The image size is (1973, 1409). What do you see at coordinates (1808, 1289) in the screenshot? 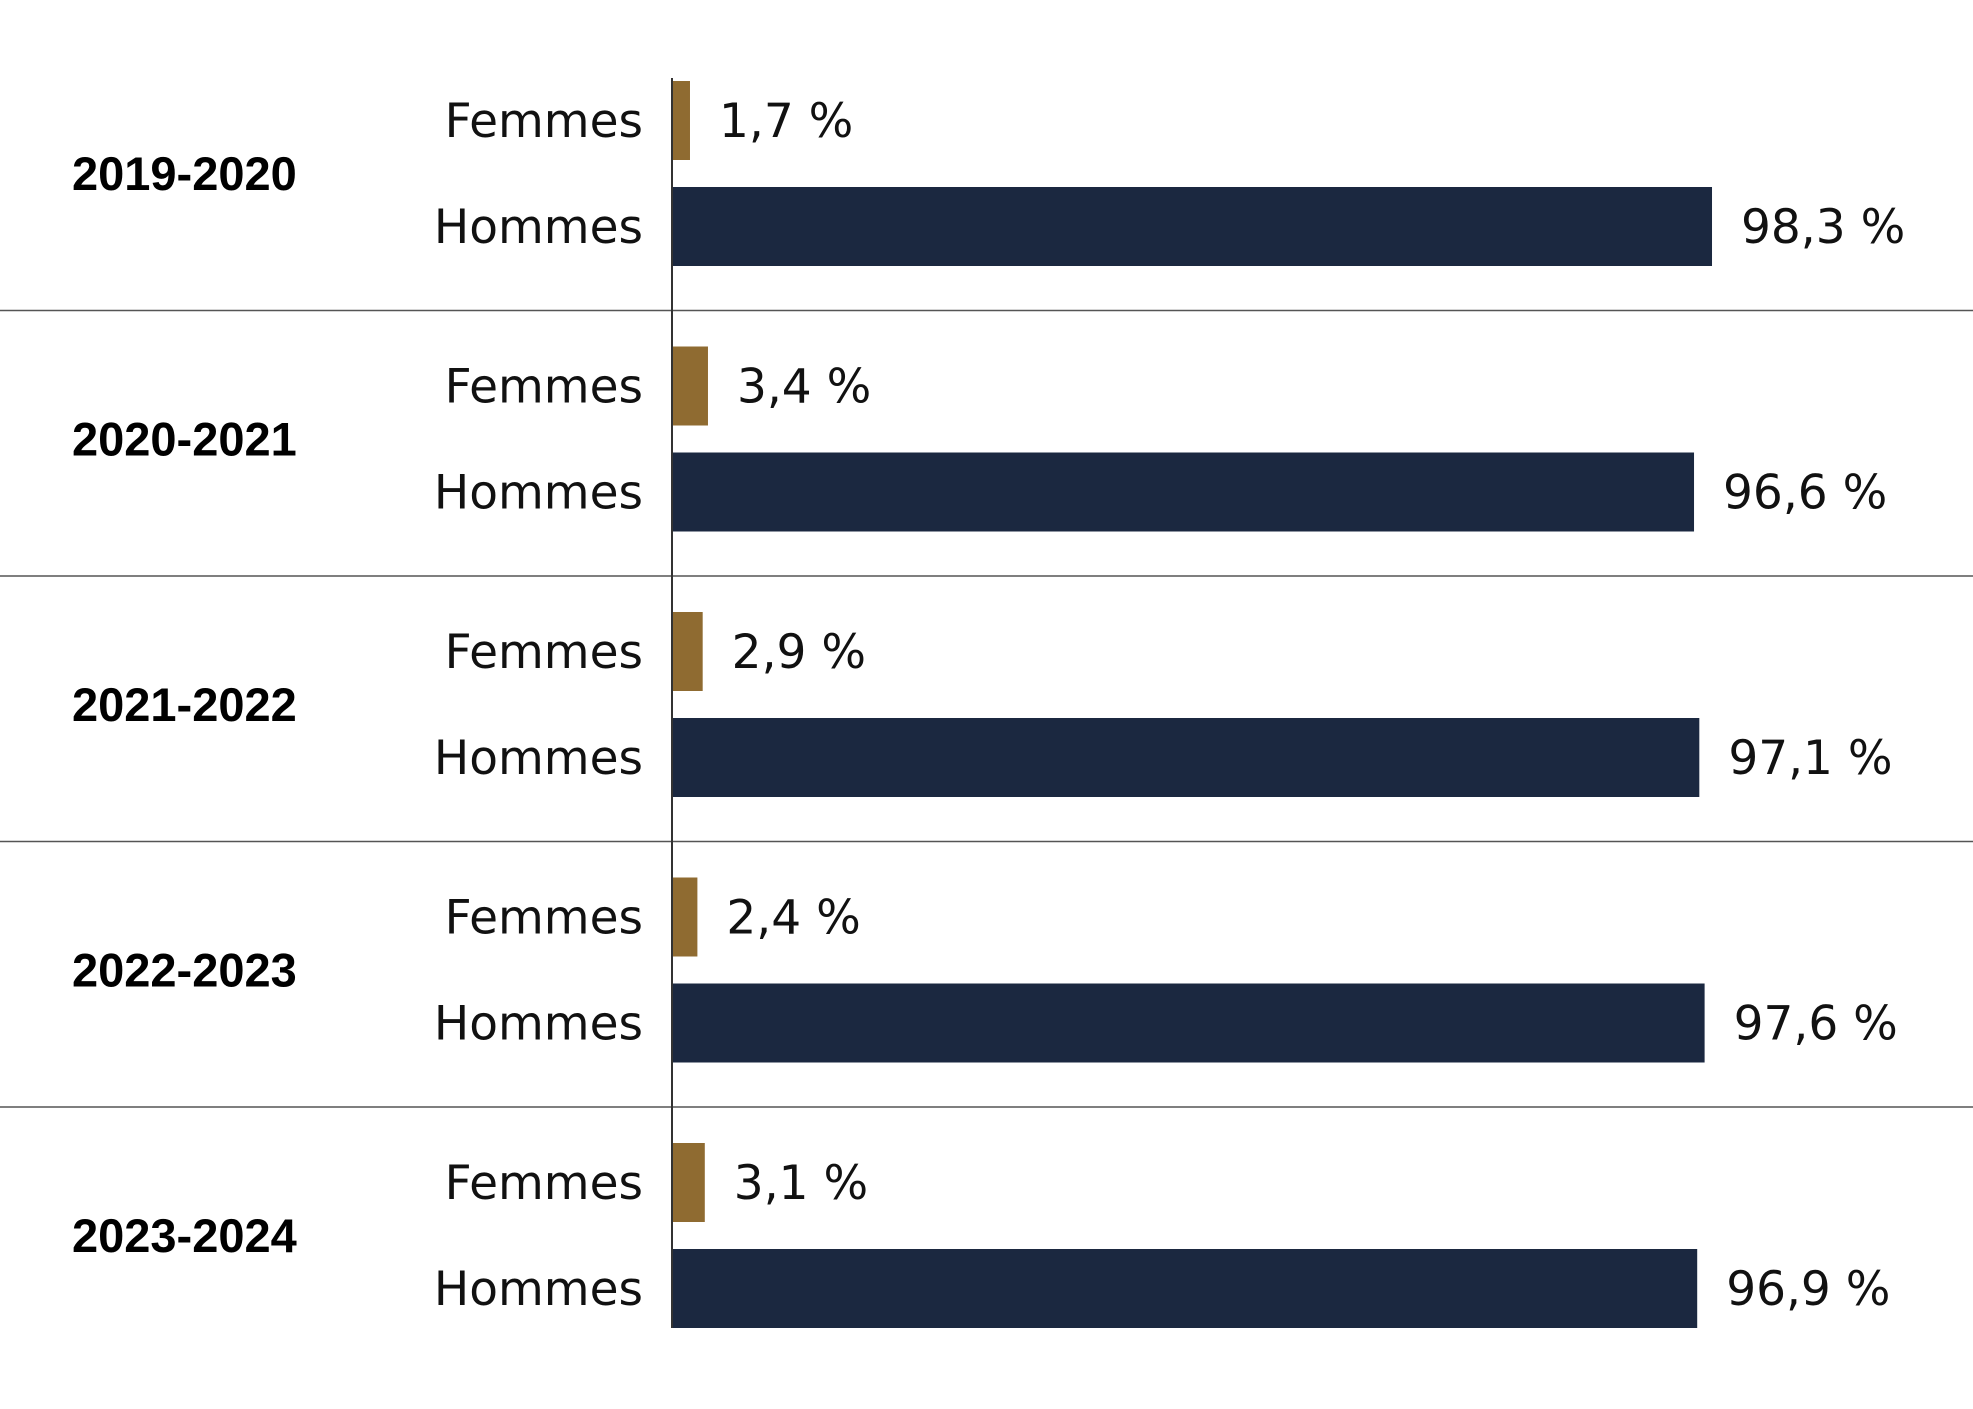
I see `data-label: 96,9 %` at bounding box center [1808, 1289].